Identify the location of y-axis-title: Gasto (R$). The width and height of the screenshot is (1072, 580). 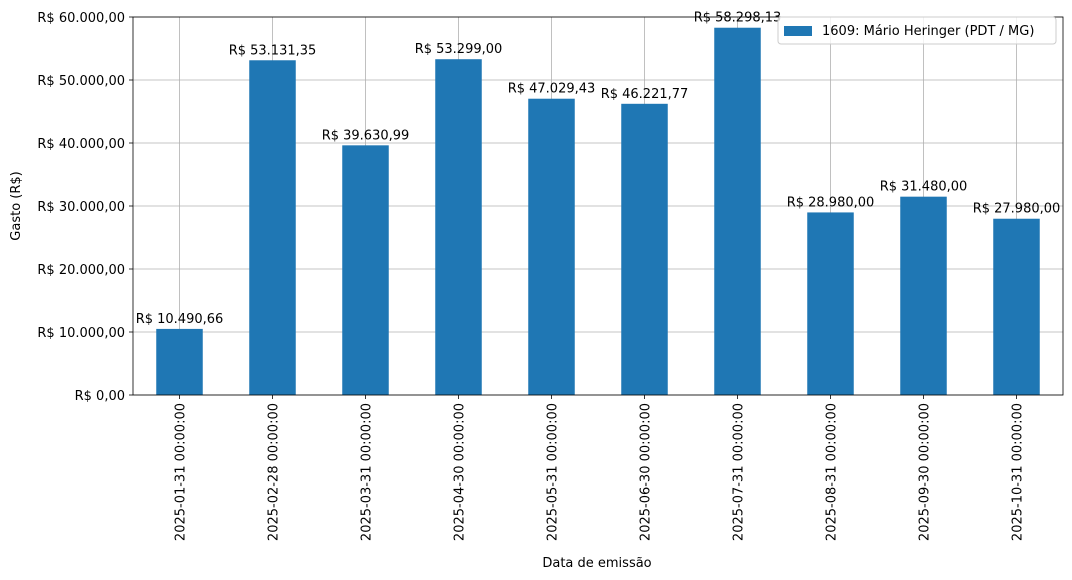
(16, 205).